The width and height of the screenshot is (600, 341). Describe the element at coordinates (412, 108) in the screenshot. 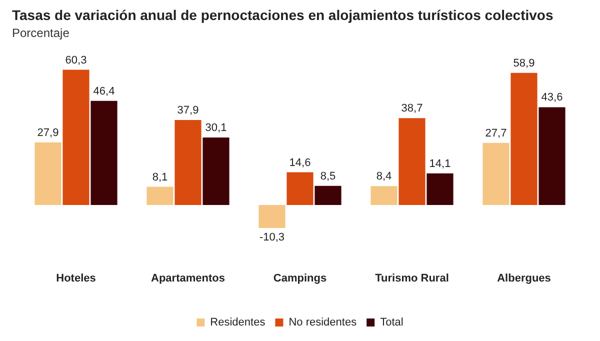

I see `data-label: 38,7` at that location.